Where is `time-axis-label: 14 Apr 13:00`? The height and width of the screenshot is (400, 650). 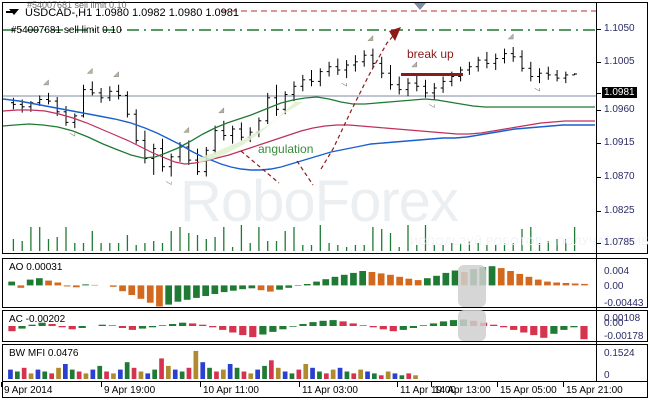 time-axis-label: 14 Apr 13:00 is located at coordinates (462, 390).